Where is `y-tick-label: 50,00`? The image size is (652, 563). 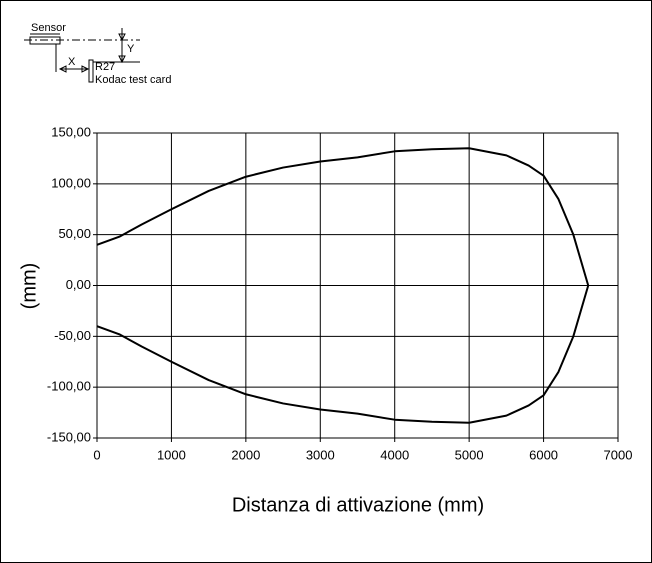 y-tick-label: 50,00 is located at coordinates (74, 233).